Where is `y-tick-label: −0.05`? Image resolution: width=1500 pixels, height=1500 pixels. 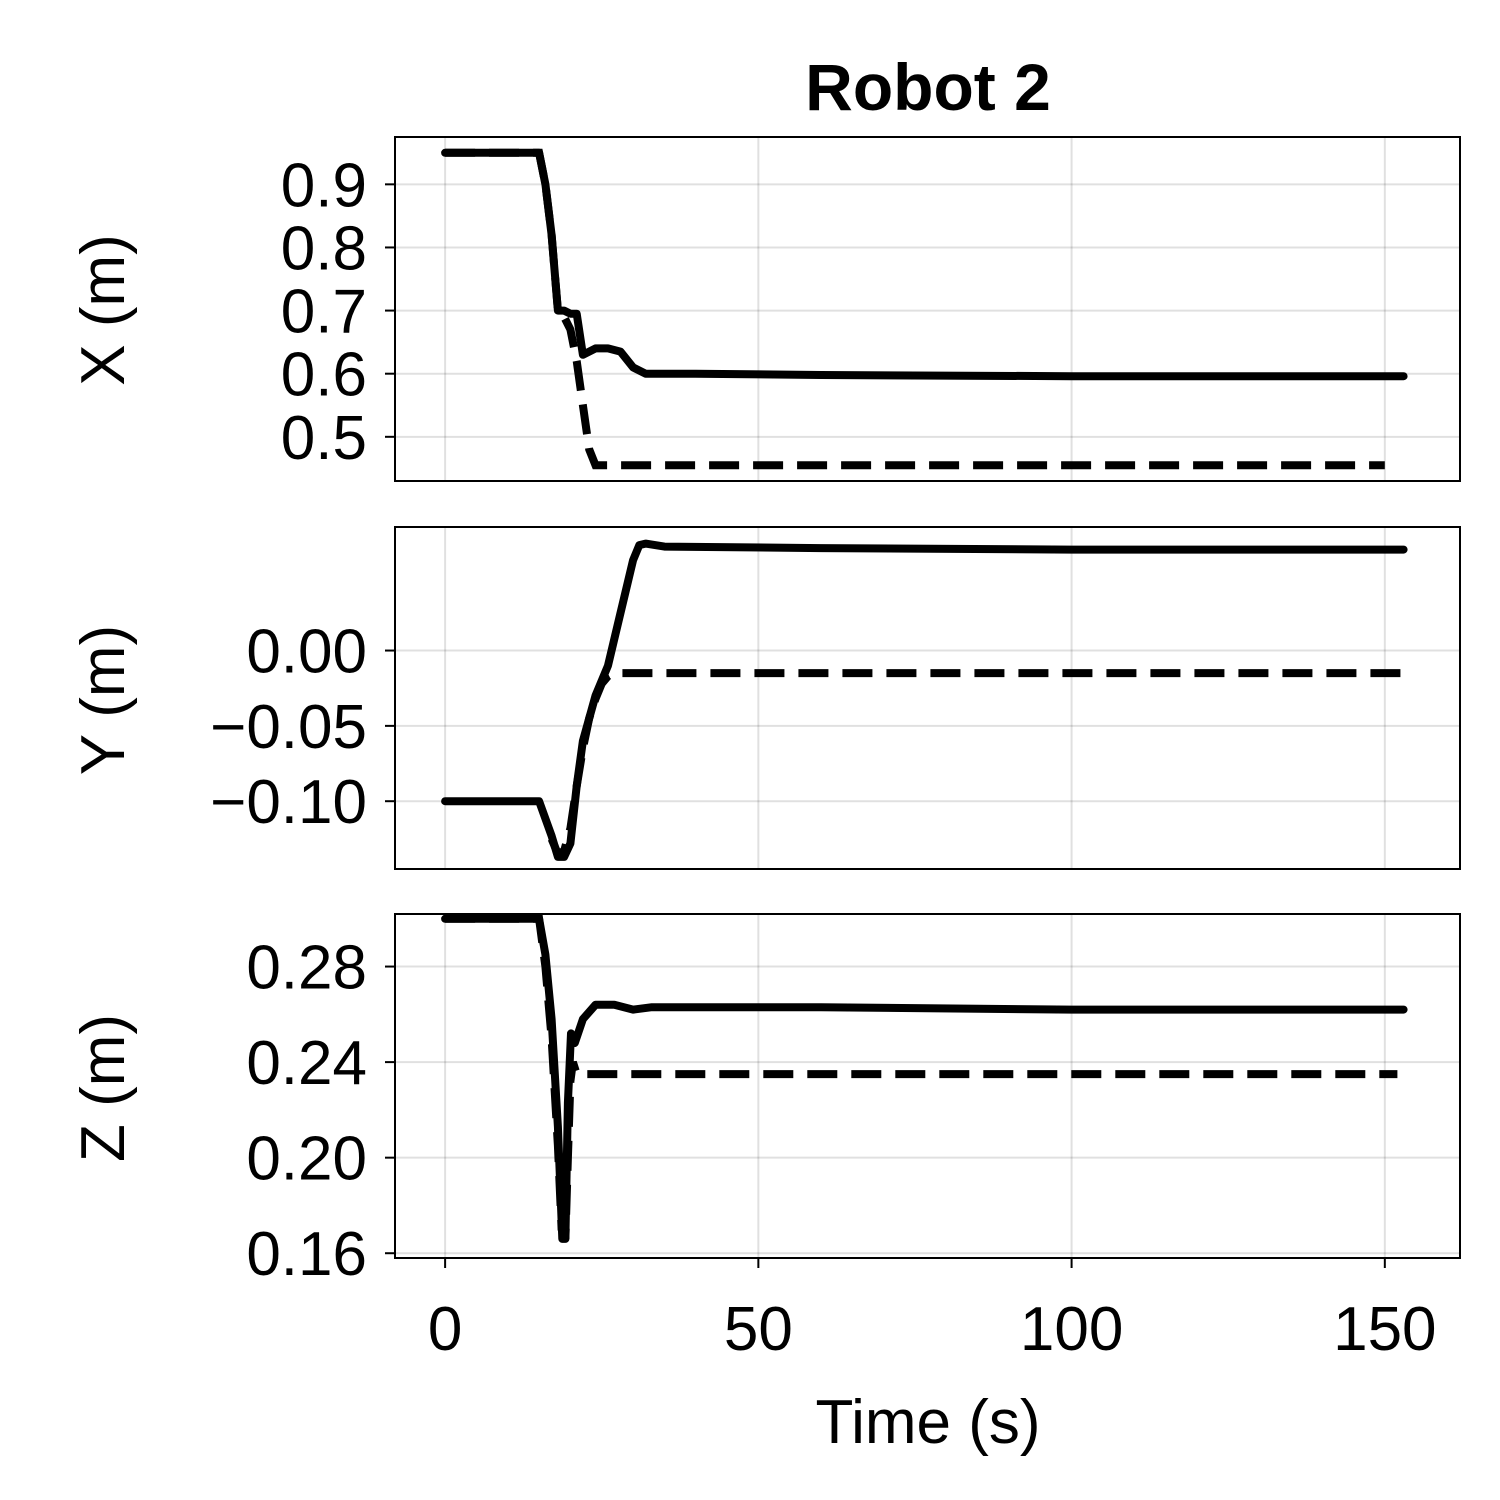 y-tick-label: −0.05 is located at coordinates (288, 727).